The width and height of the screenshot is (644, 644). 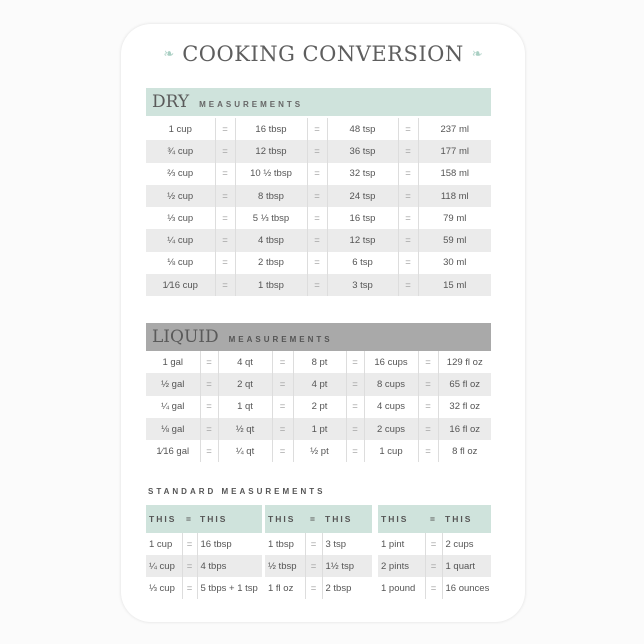 I want to click on cell: 2 pints, so click(x=401, y=566).